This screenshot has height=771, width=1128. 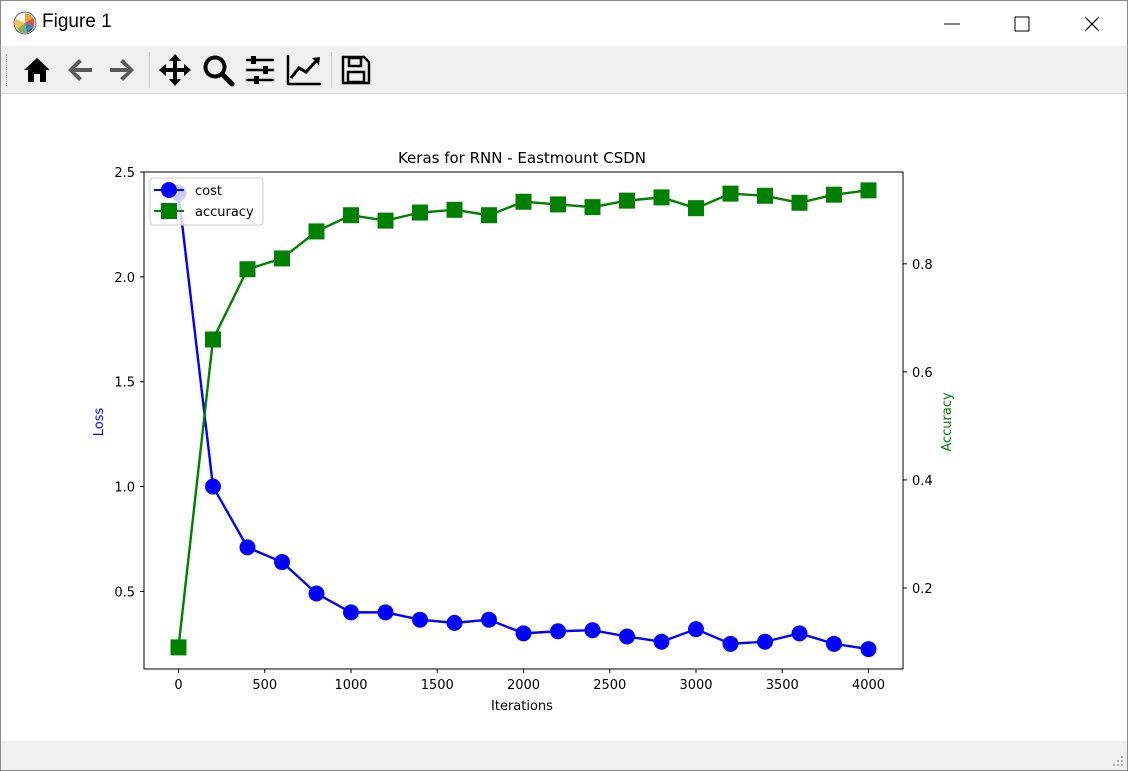 What do you see at coordinates (922, 481) in the screenshot?
I see `y2-tick-label: 0.4` at bounding box center [922, 481].